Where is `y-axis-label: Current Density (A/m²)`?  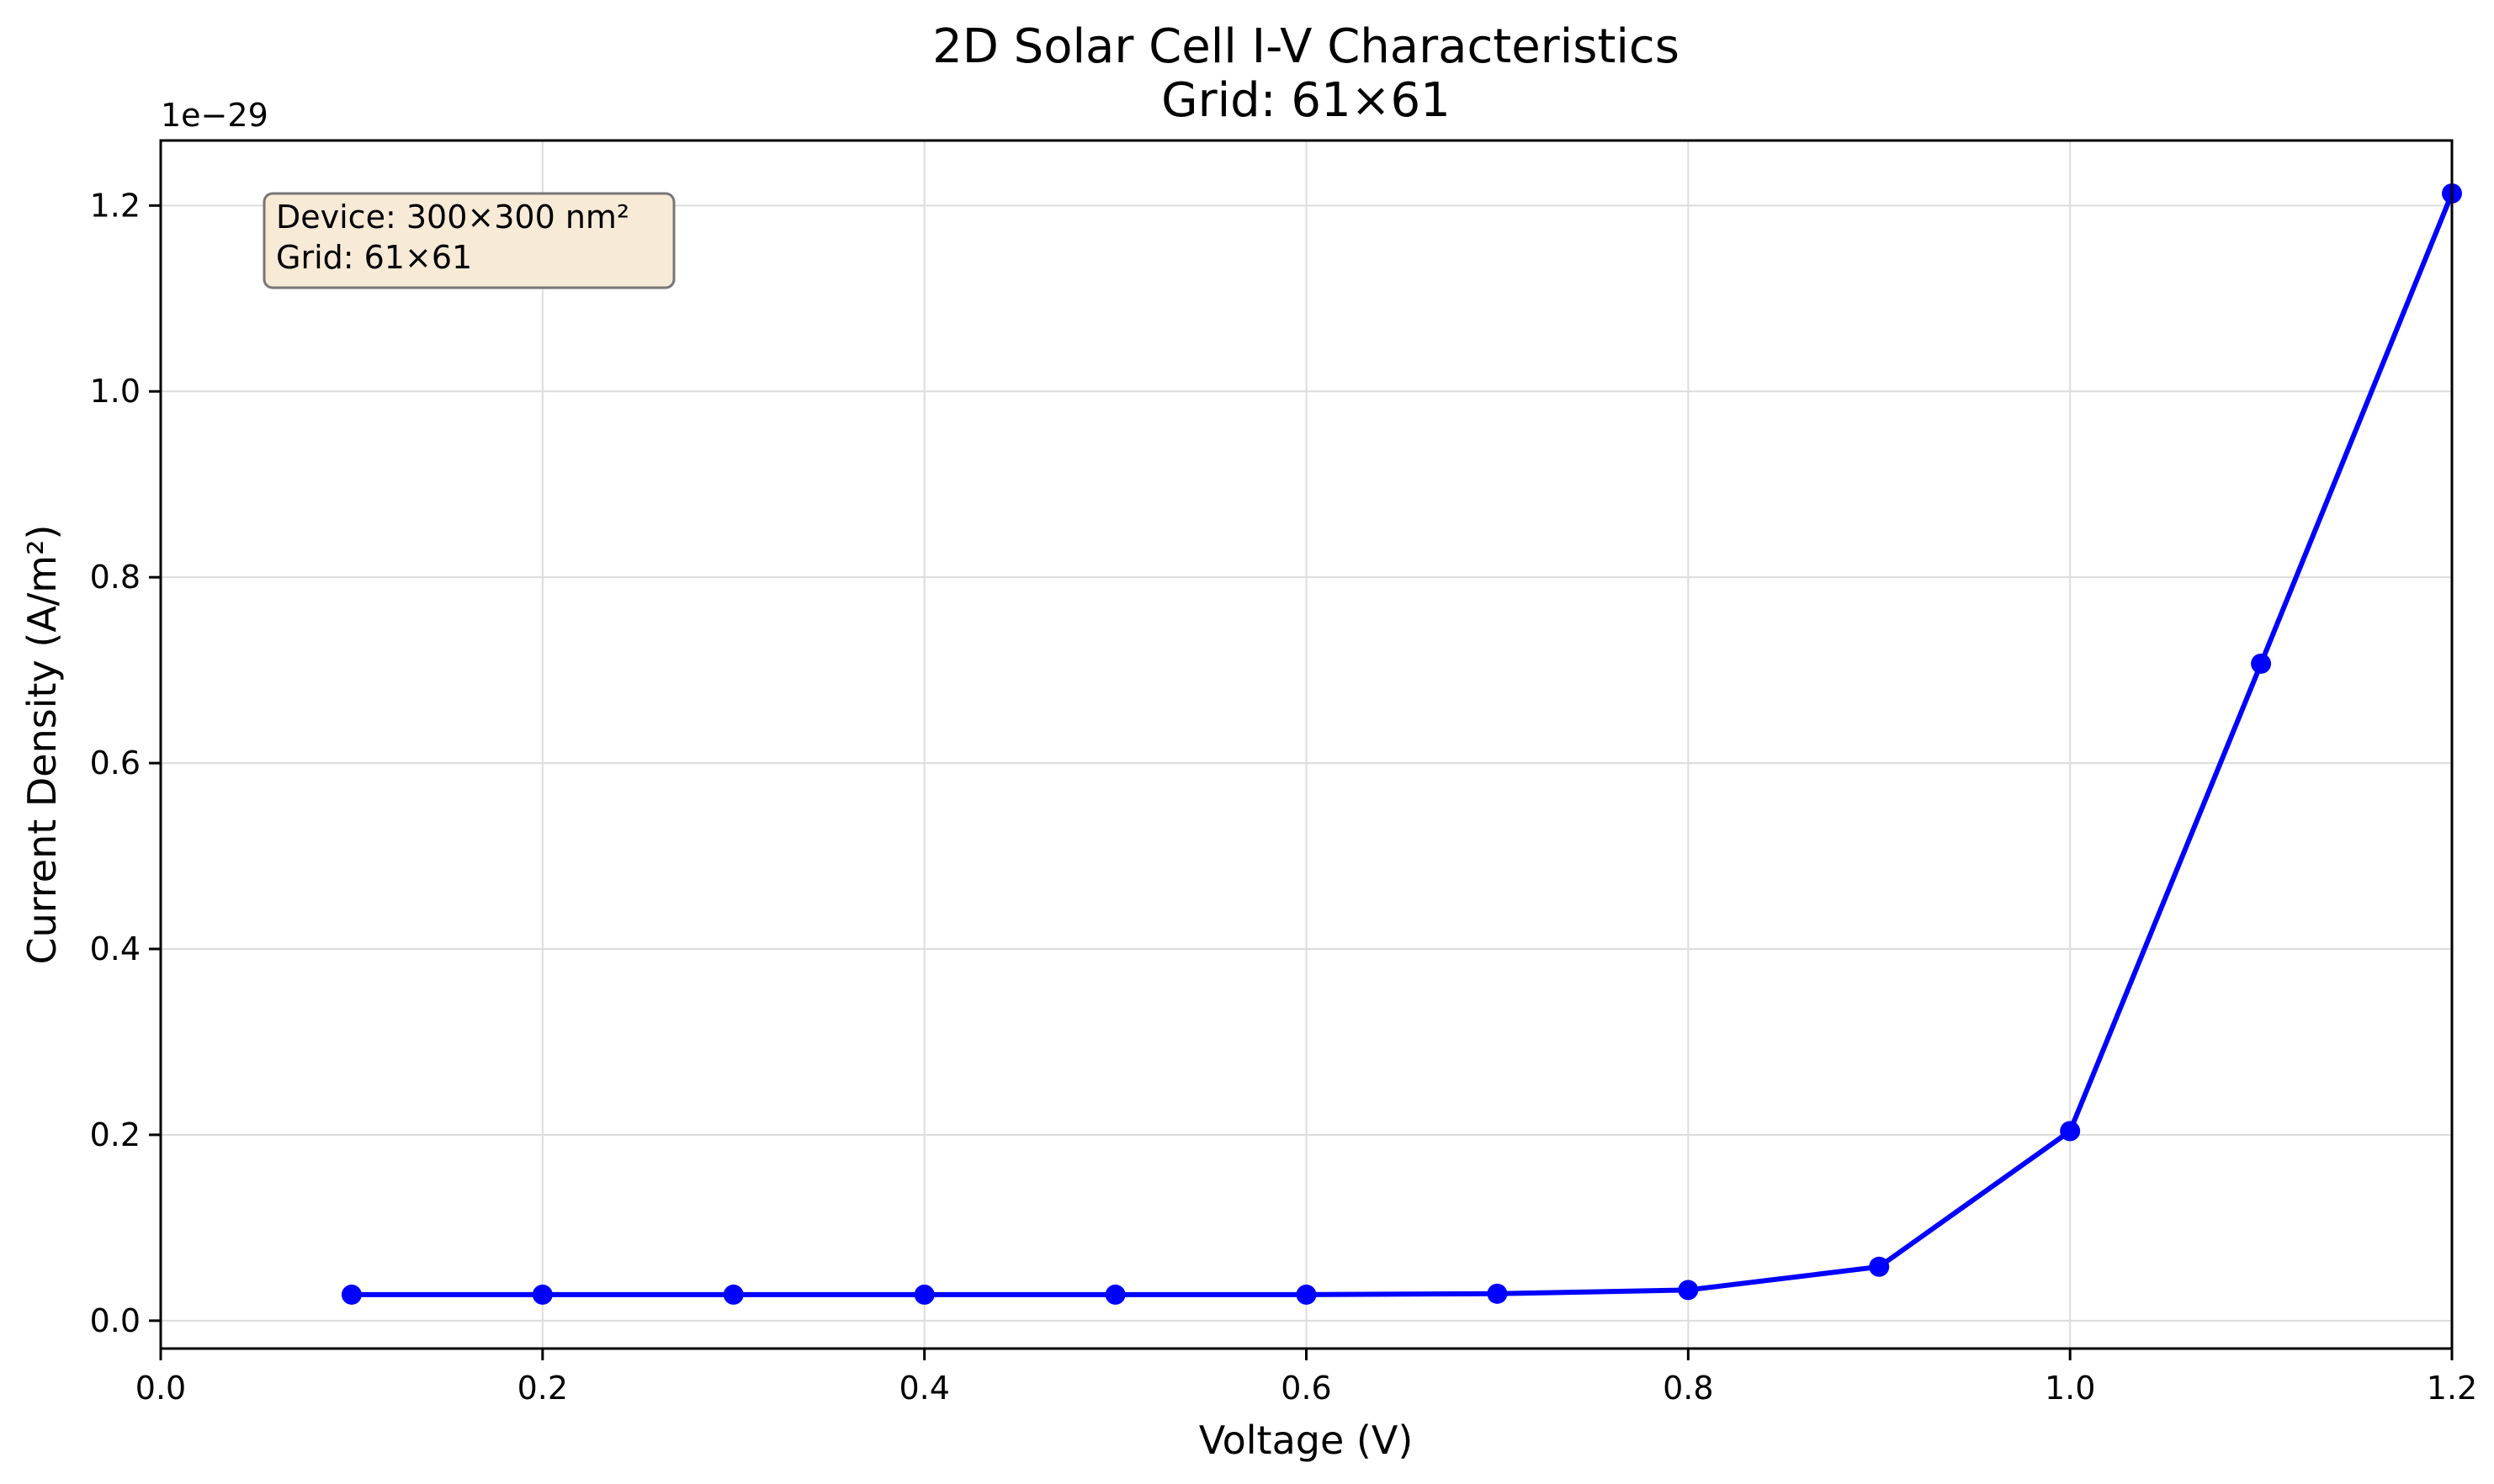
y-axis-label: Current Density (A/m²) is located at coordinates (42, 744).